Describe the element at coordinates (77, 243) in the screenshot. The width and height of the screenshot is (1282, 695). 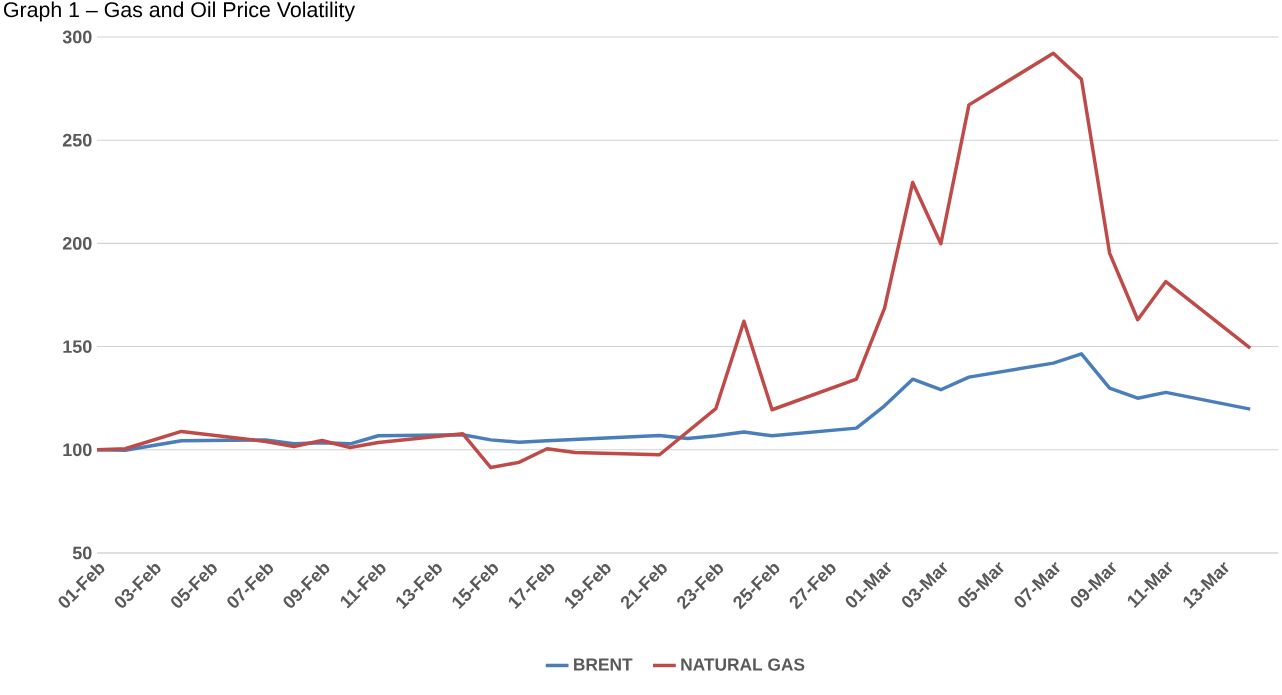
I see `y-tick-label: 200` at that location.